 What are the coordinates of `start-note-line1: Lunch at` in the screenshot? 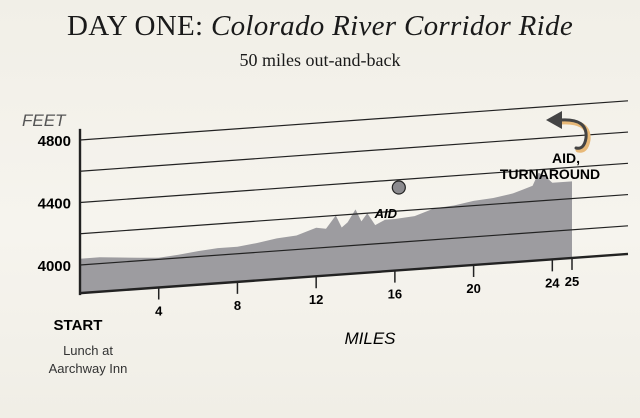 It's located at (88, 350).